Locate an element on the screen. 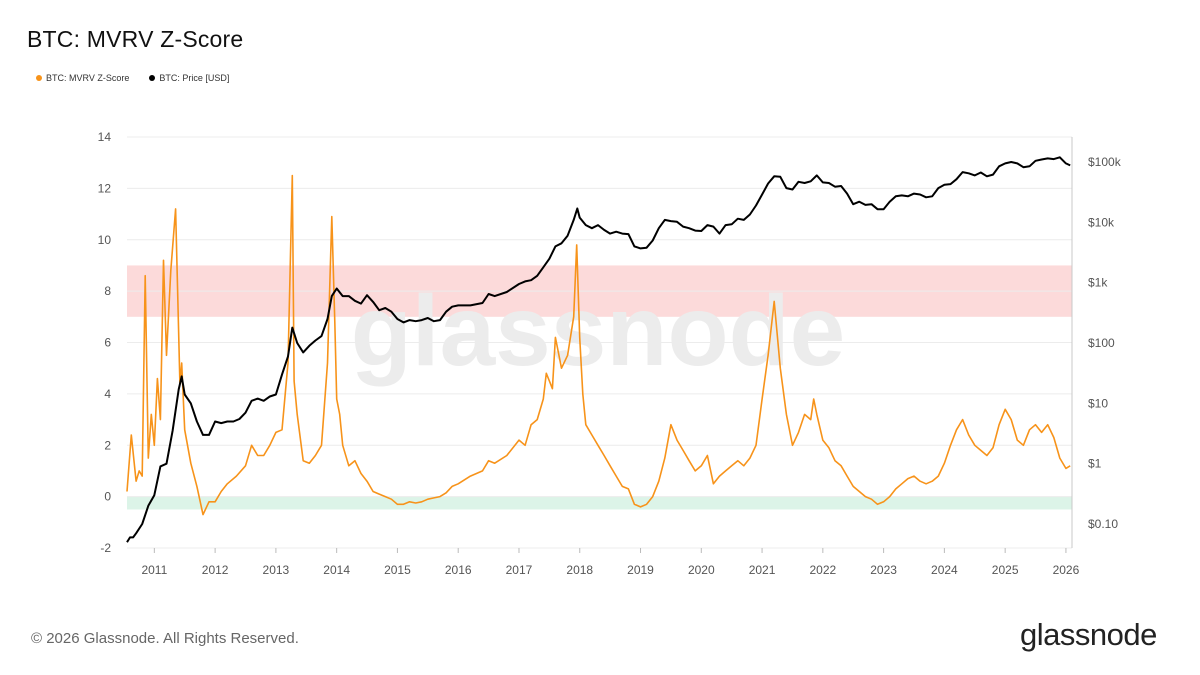  legend-swatch-price is located at coordinates (152, 78).